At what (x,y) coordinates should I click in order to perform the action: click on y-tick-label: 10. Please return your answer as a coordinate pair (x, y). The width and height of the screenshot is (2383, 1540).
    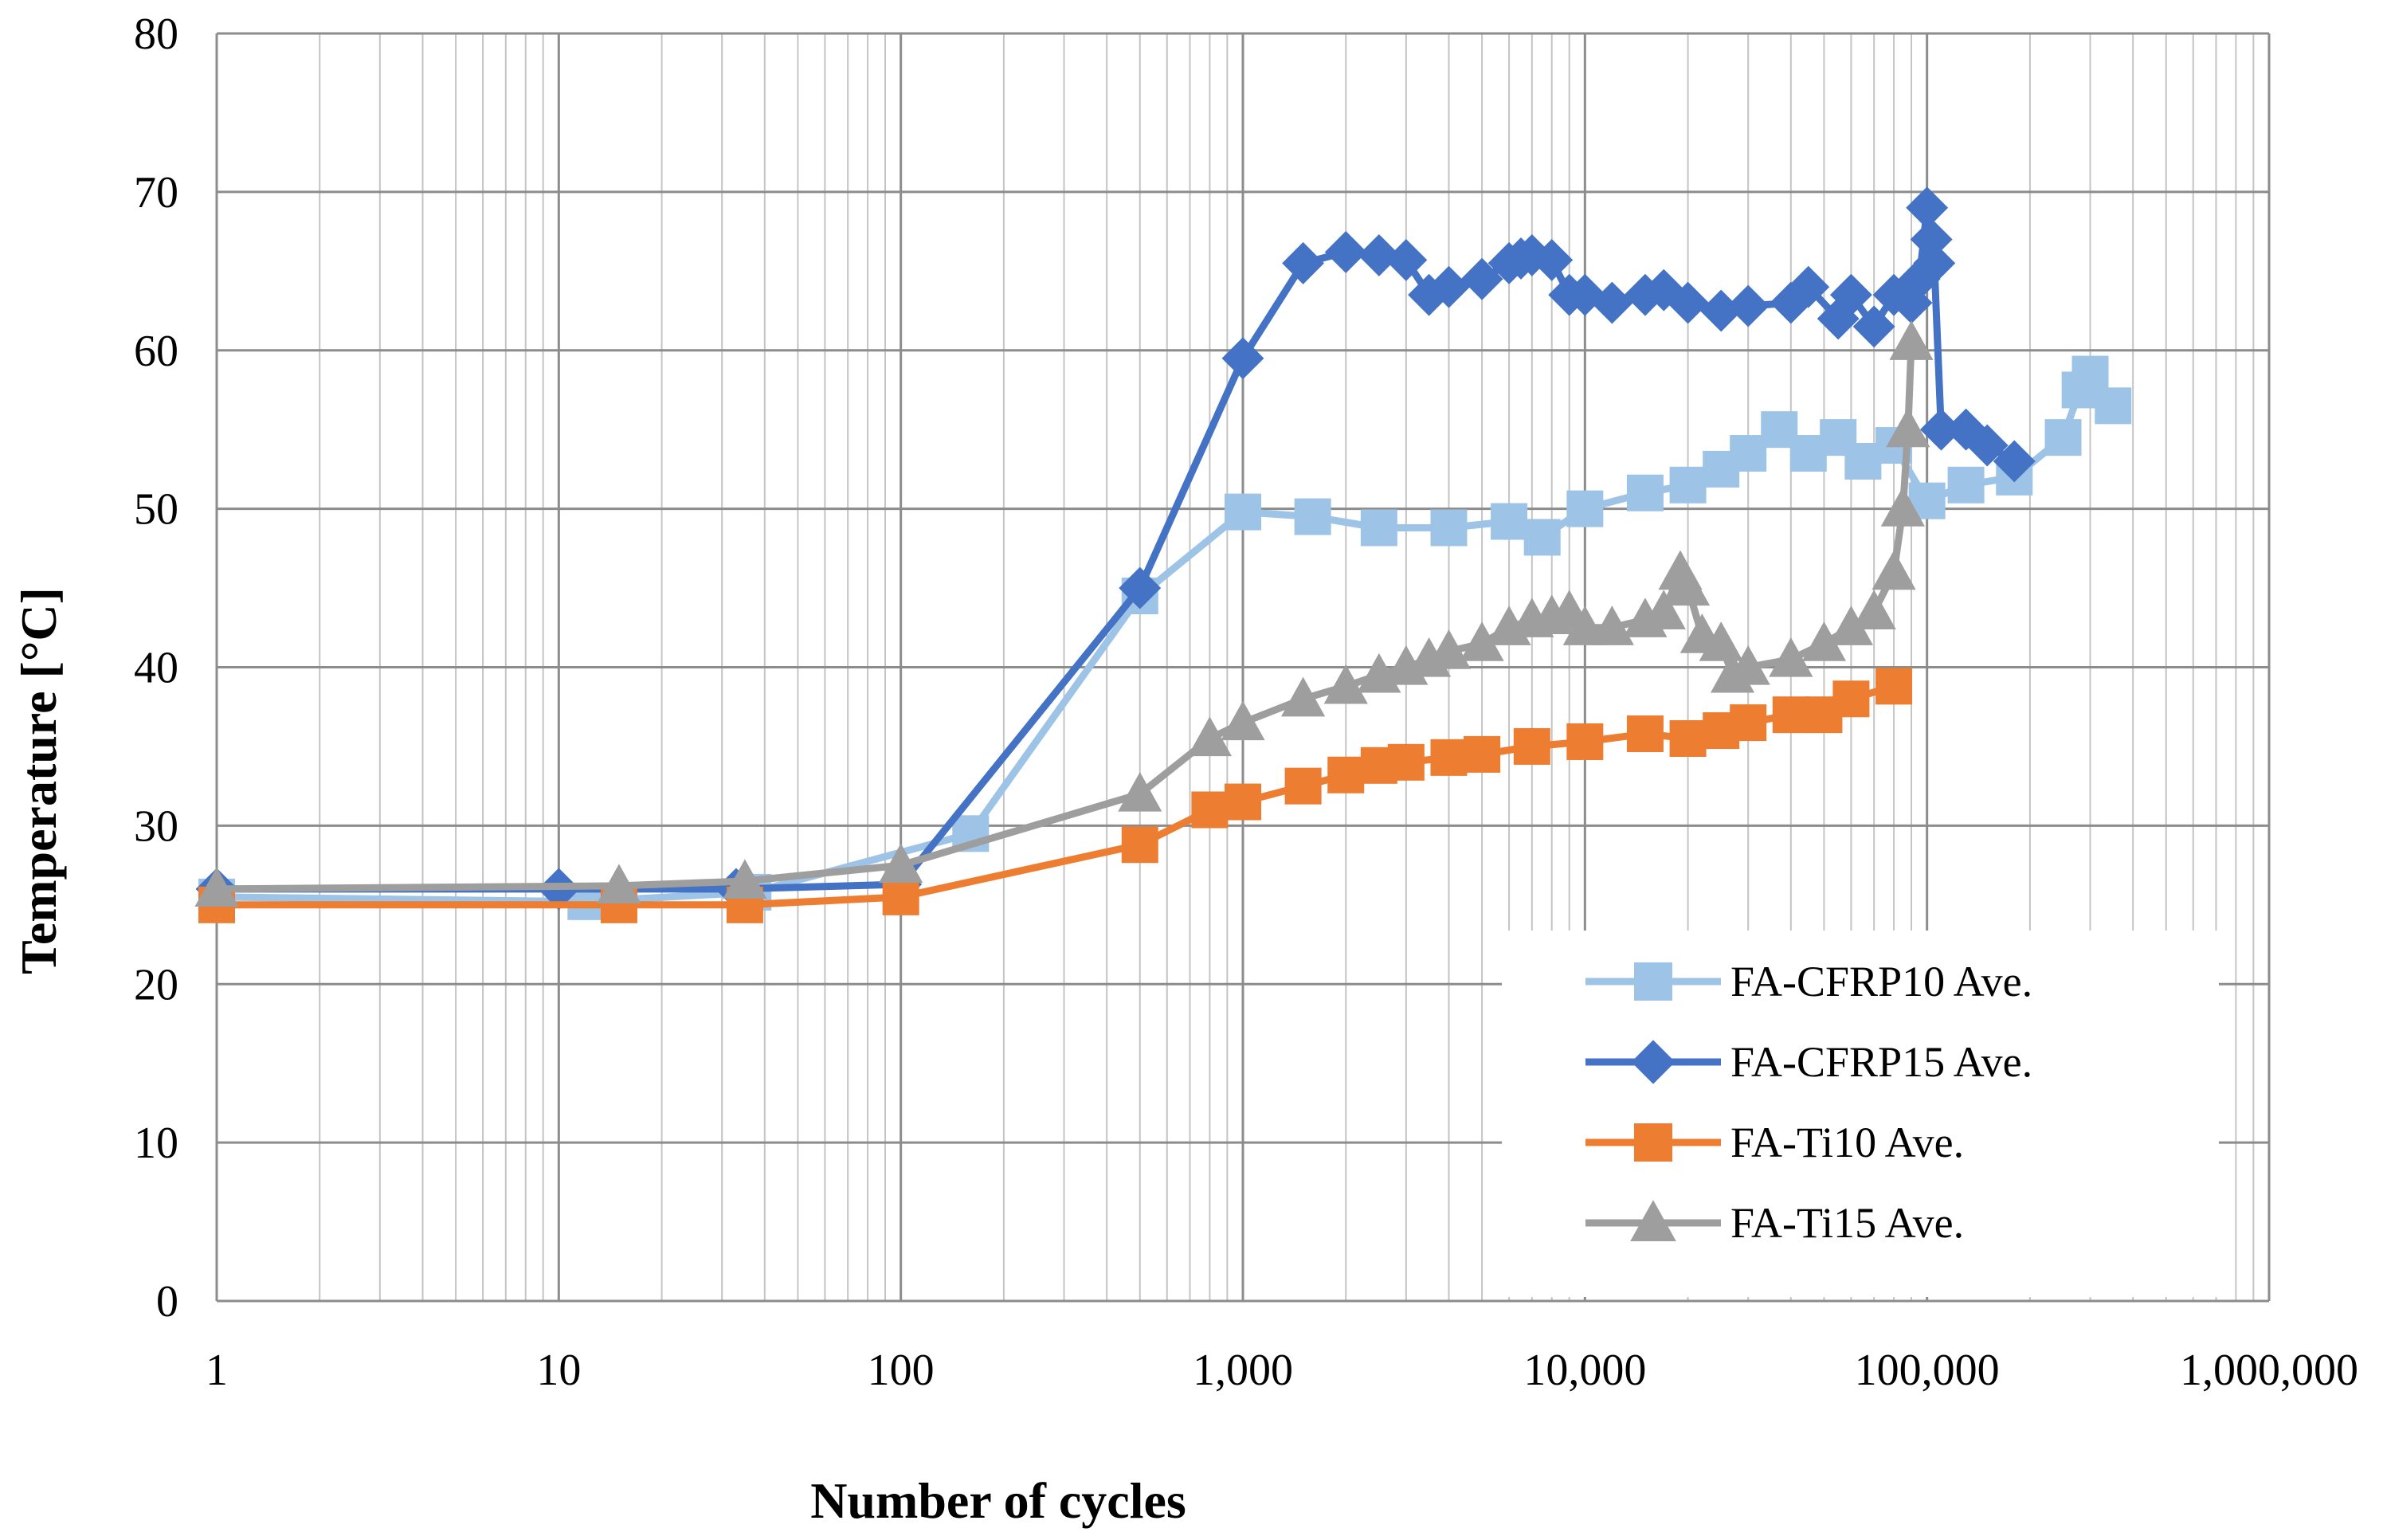
    Looking at the image, I should click on (156, 1143).